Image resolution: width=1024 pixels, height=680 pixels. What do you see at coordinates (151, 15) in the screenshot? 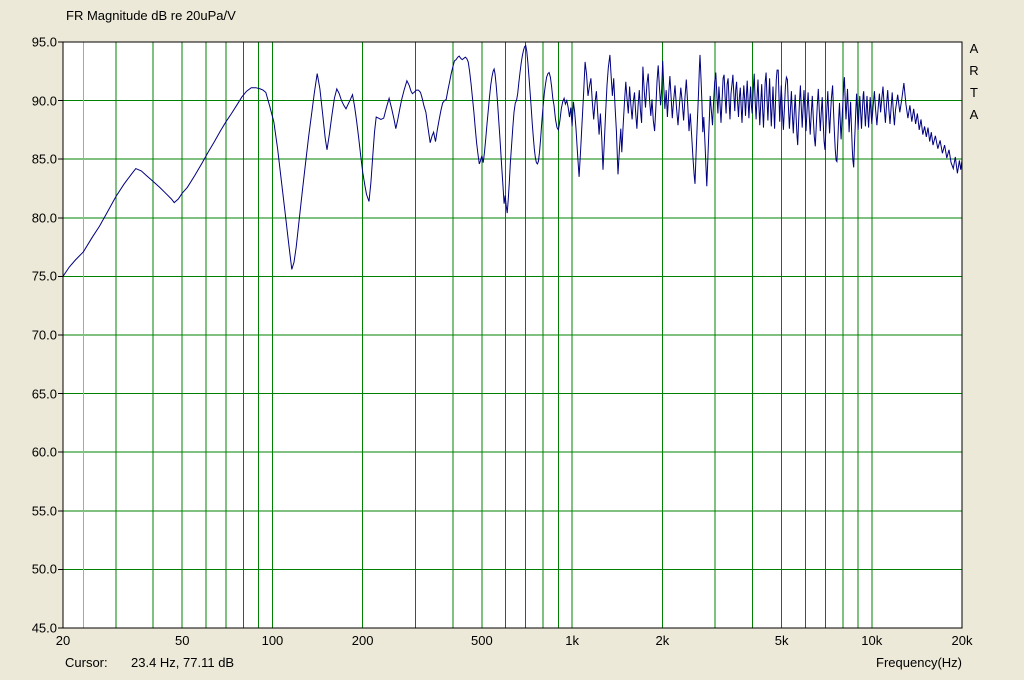
I see `chart-title: FR Magnitude dB re 20uPa/V` at bounding box center [151, 15].